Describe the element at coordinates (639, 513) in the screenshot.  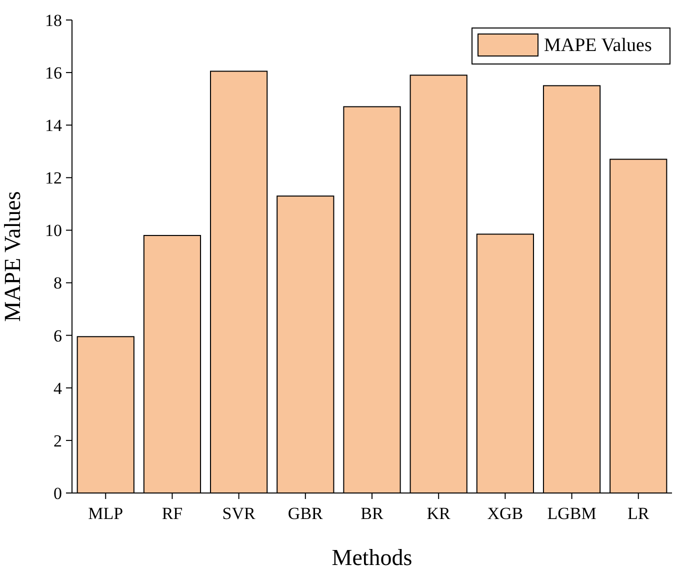
I see `x-tick-label: LR` at that location.